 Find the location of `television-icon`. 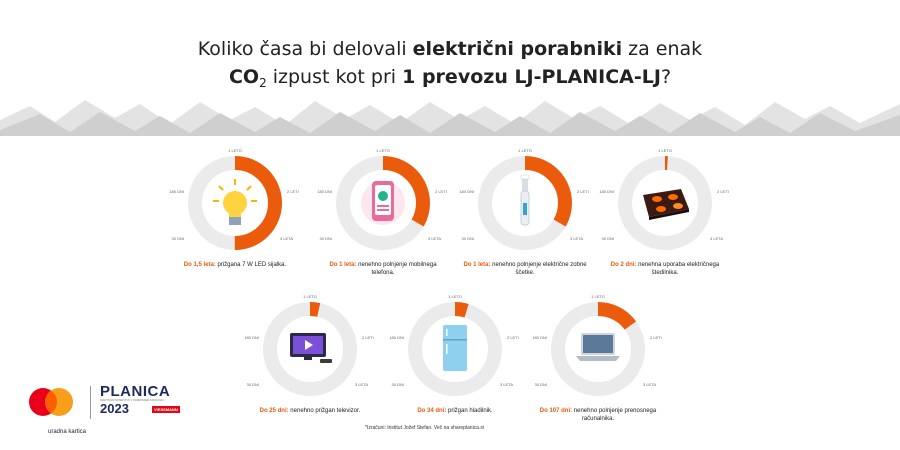

television-icon is located at coordinates (311, 348).